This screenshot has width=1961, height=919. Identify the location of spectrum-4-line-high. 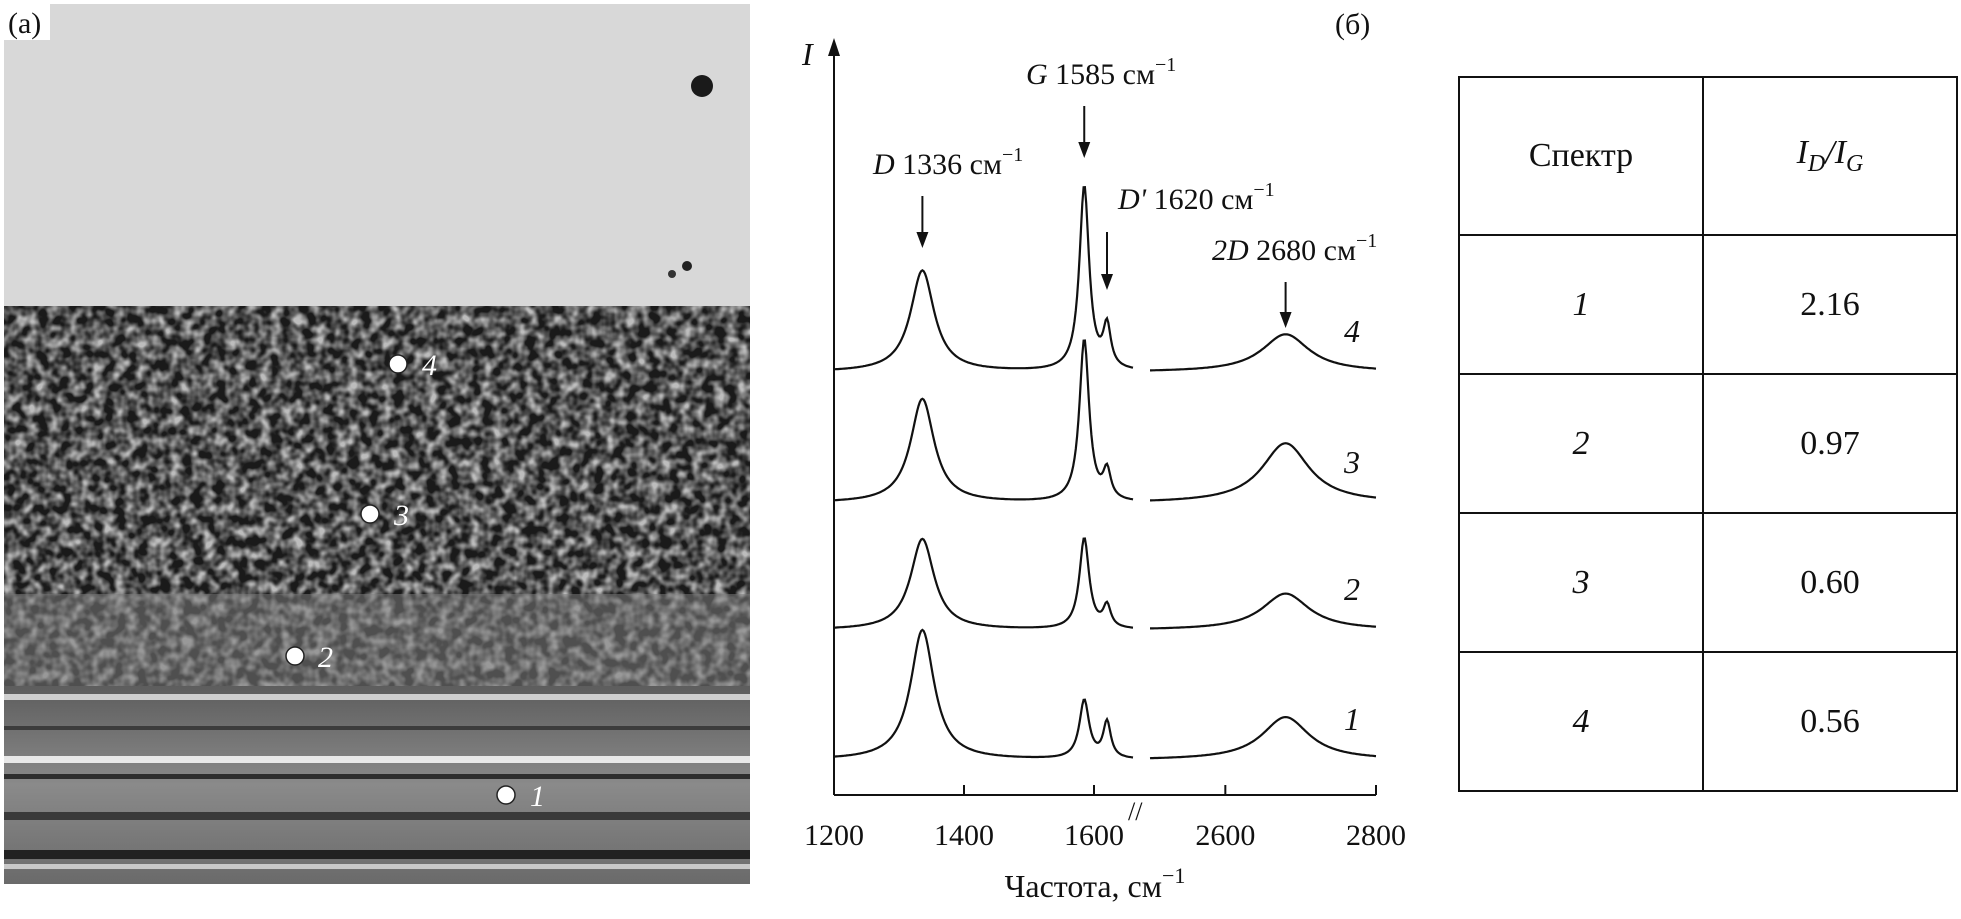
(1263, 352).